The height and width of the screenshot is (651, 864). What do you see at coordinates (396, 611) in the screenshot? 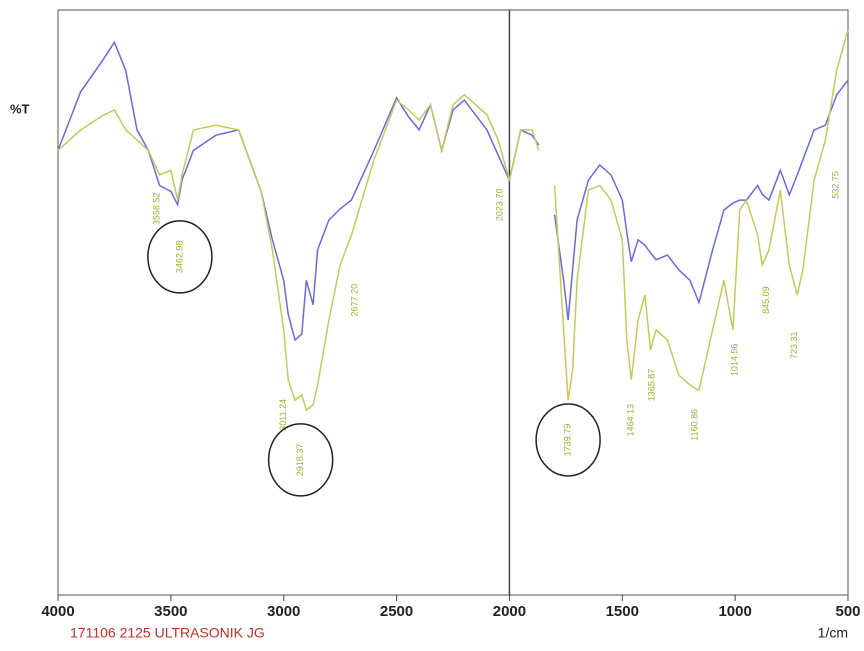
I see `x-tick-label: 2500` at bounding box center [396, 611].